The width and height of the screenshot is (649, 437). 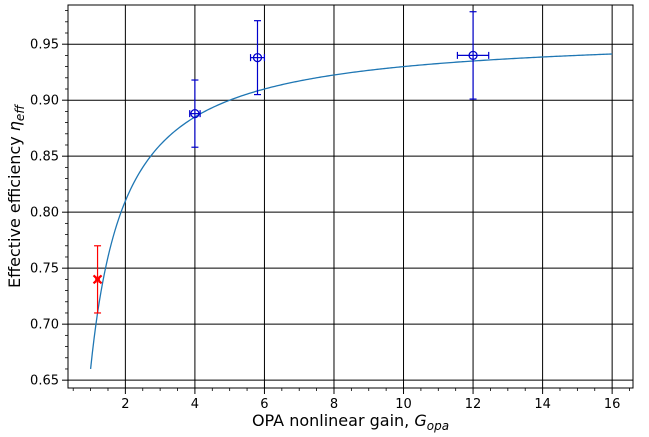 I want to click on y-tick-label: 0.75, so click(x=44, y=269).